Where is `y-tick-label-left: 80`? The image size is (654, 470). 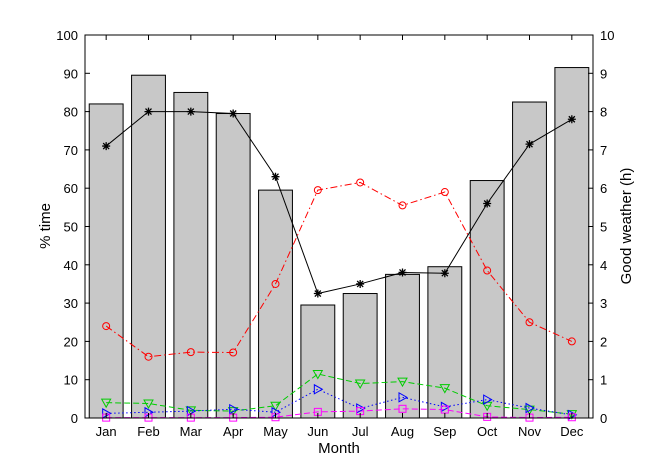 y-tick-label-left: 80 is located at coordinates (71, 112).